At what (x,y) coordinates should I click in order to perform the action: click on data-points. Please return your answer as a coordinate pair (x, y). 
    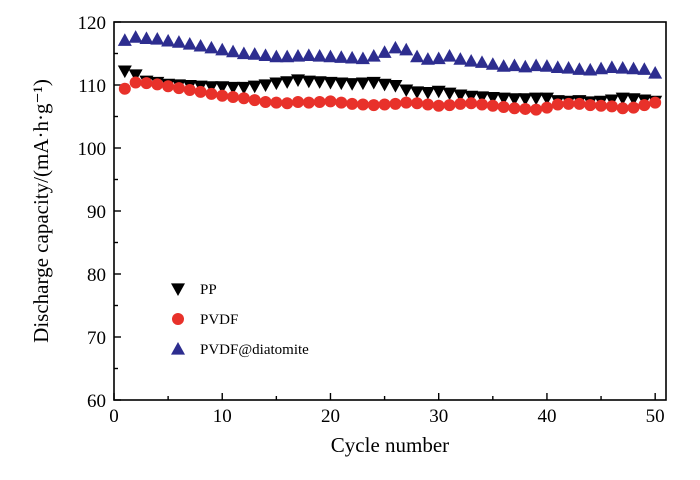
    Looking at the image, I should click on (390, 73).